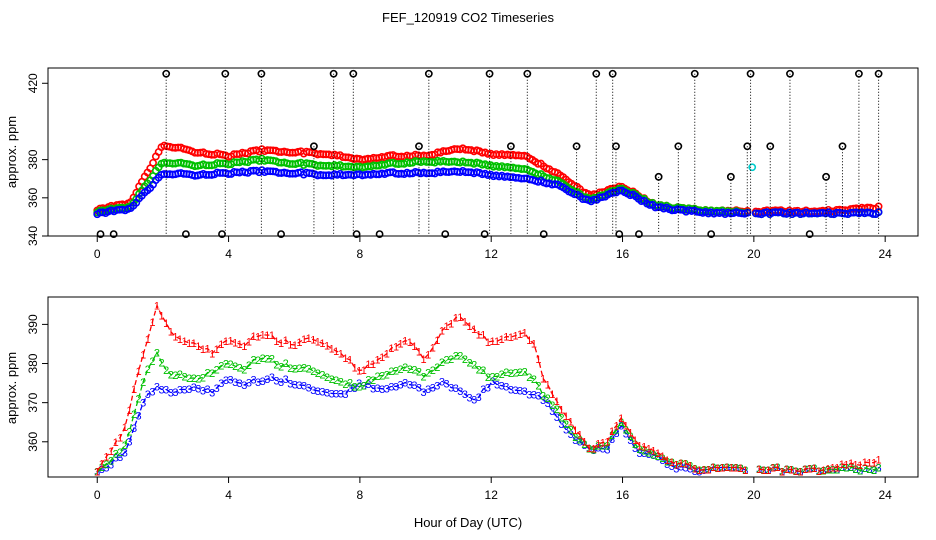  Describe the element at coordinates (492, 254) in the screenshot. I see `x-tick-label: 12` at that location.